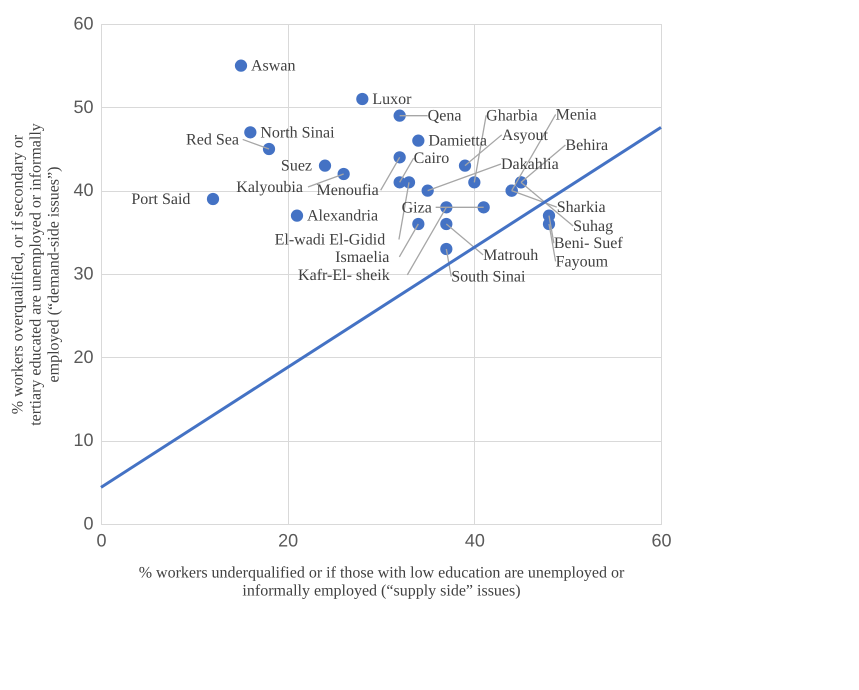 This screenshot has width=859, height=690. Describe the element at coordinates (101, 540) in the screenshot. I see `x-tick-label: 0` at that location.